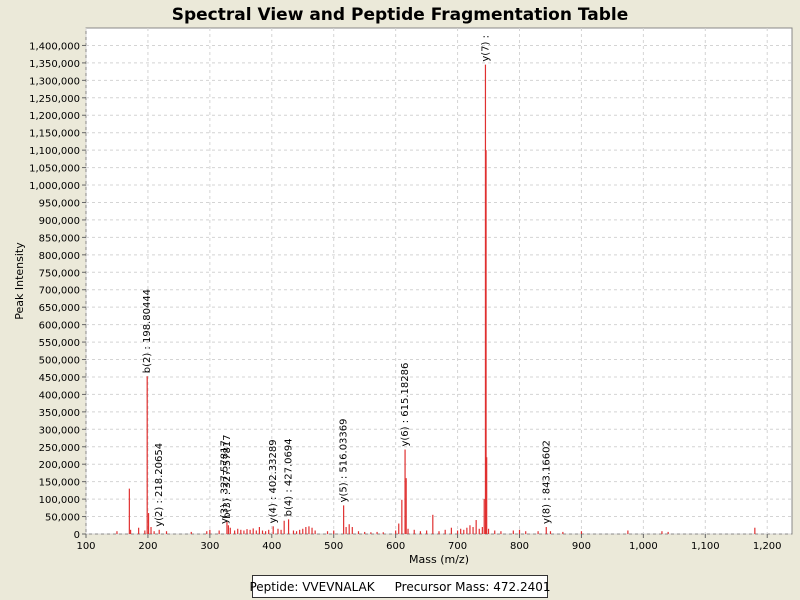  What do you see at coordinates (54, 46) in the screenshot?
I see `y-tick-label: 1,400,000` at bounding box center [54, 46].